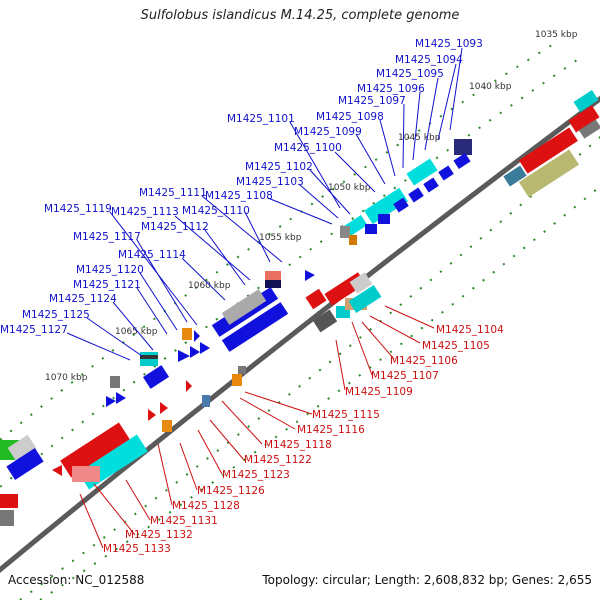 The width and height of the screenshot is (600, 600). I want to click on gene-label: M1425_1095, so click(410, 74).